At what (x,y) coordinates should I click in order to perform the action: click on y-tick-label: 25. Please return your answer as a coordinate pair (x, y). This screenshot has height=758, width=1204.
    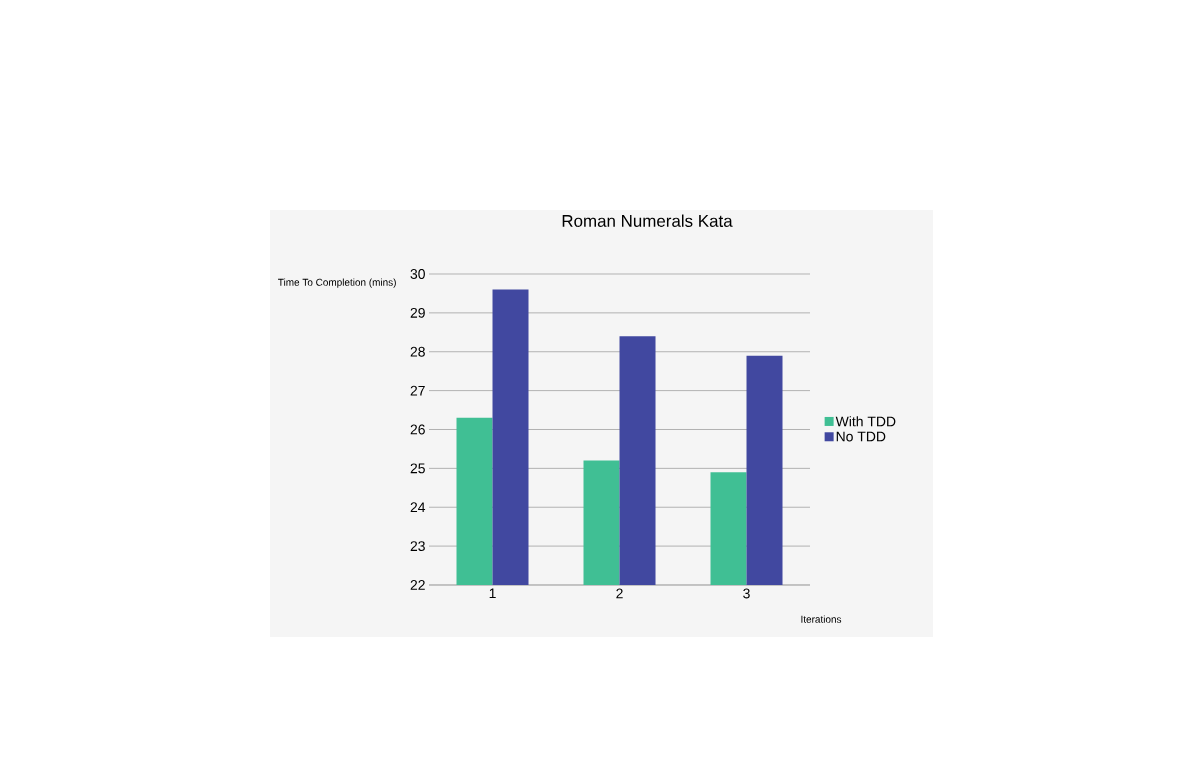
    Looking at the image, I should click on (417, 468).